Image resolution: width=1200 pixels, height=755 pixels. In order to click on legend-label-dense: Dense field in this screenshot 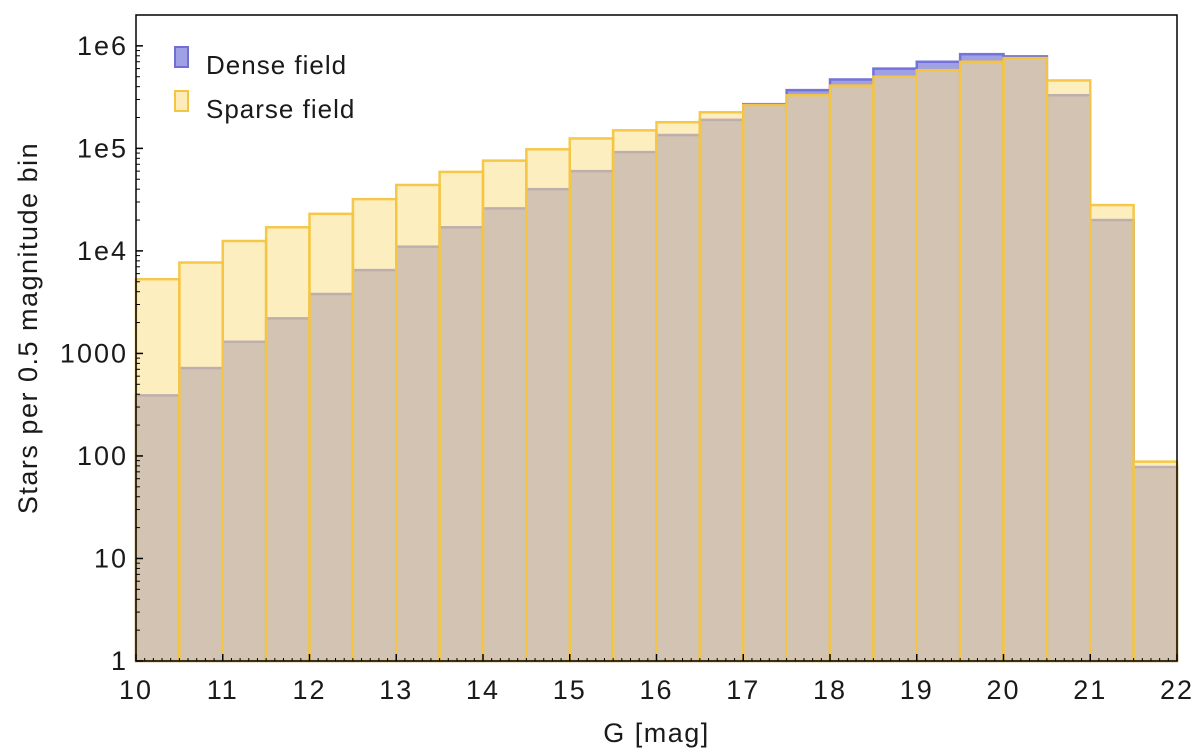, I will do `click(276, 65)`.